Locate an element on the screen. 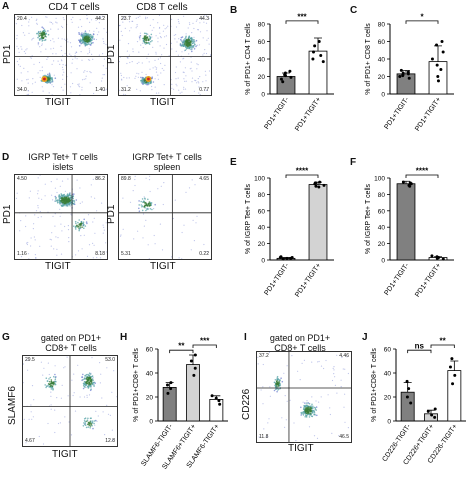  panel-letter-j: J is located at coordinates (365, 337).